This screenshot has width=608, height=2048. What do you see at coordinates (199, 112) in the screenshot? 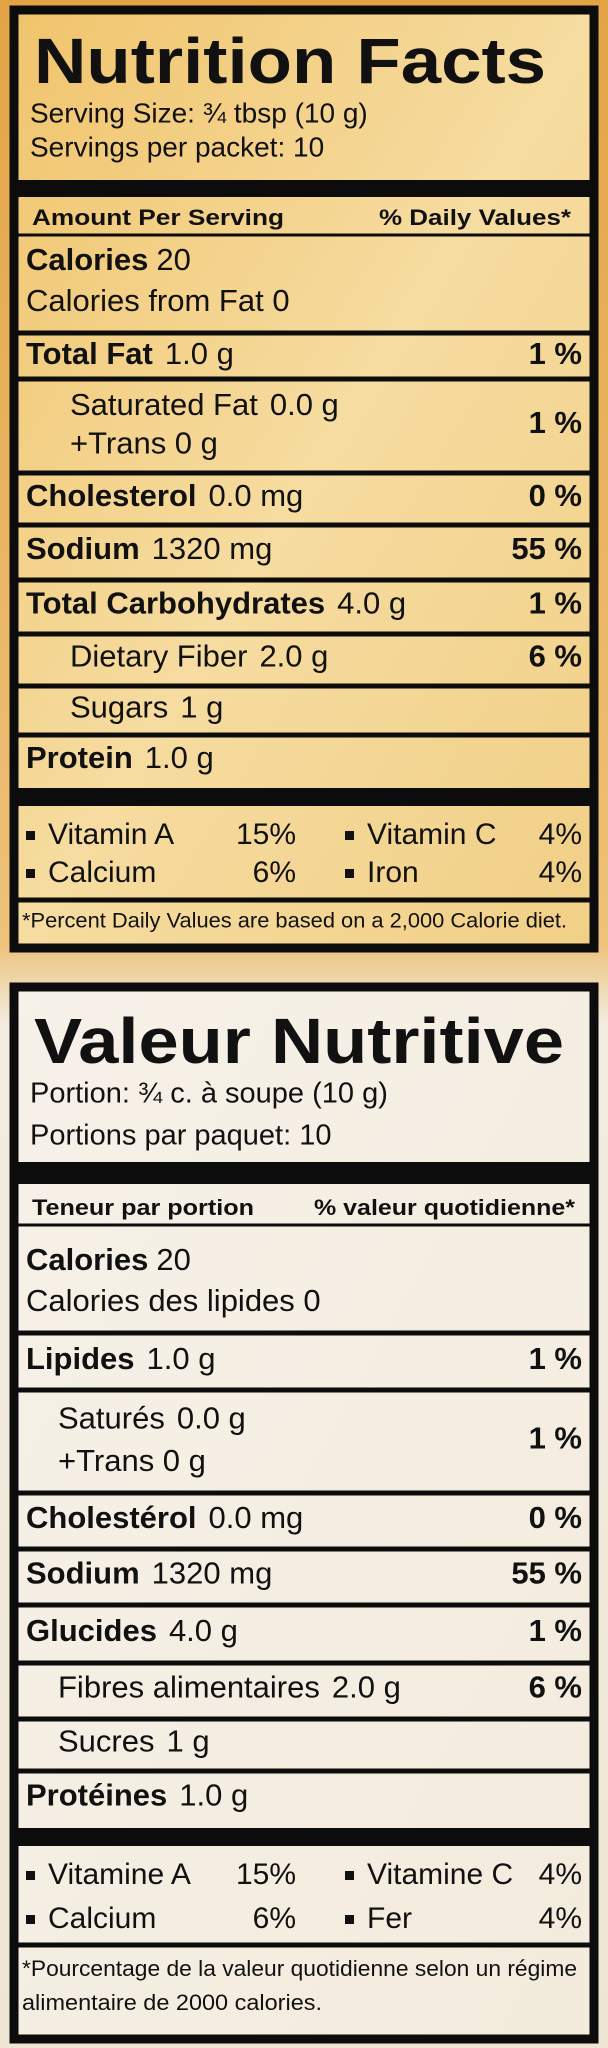
I see `serving-line: Serving Size: ¾ tbsp (10 g)` at bounding box center [199, 112].